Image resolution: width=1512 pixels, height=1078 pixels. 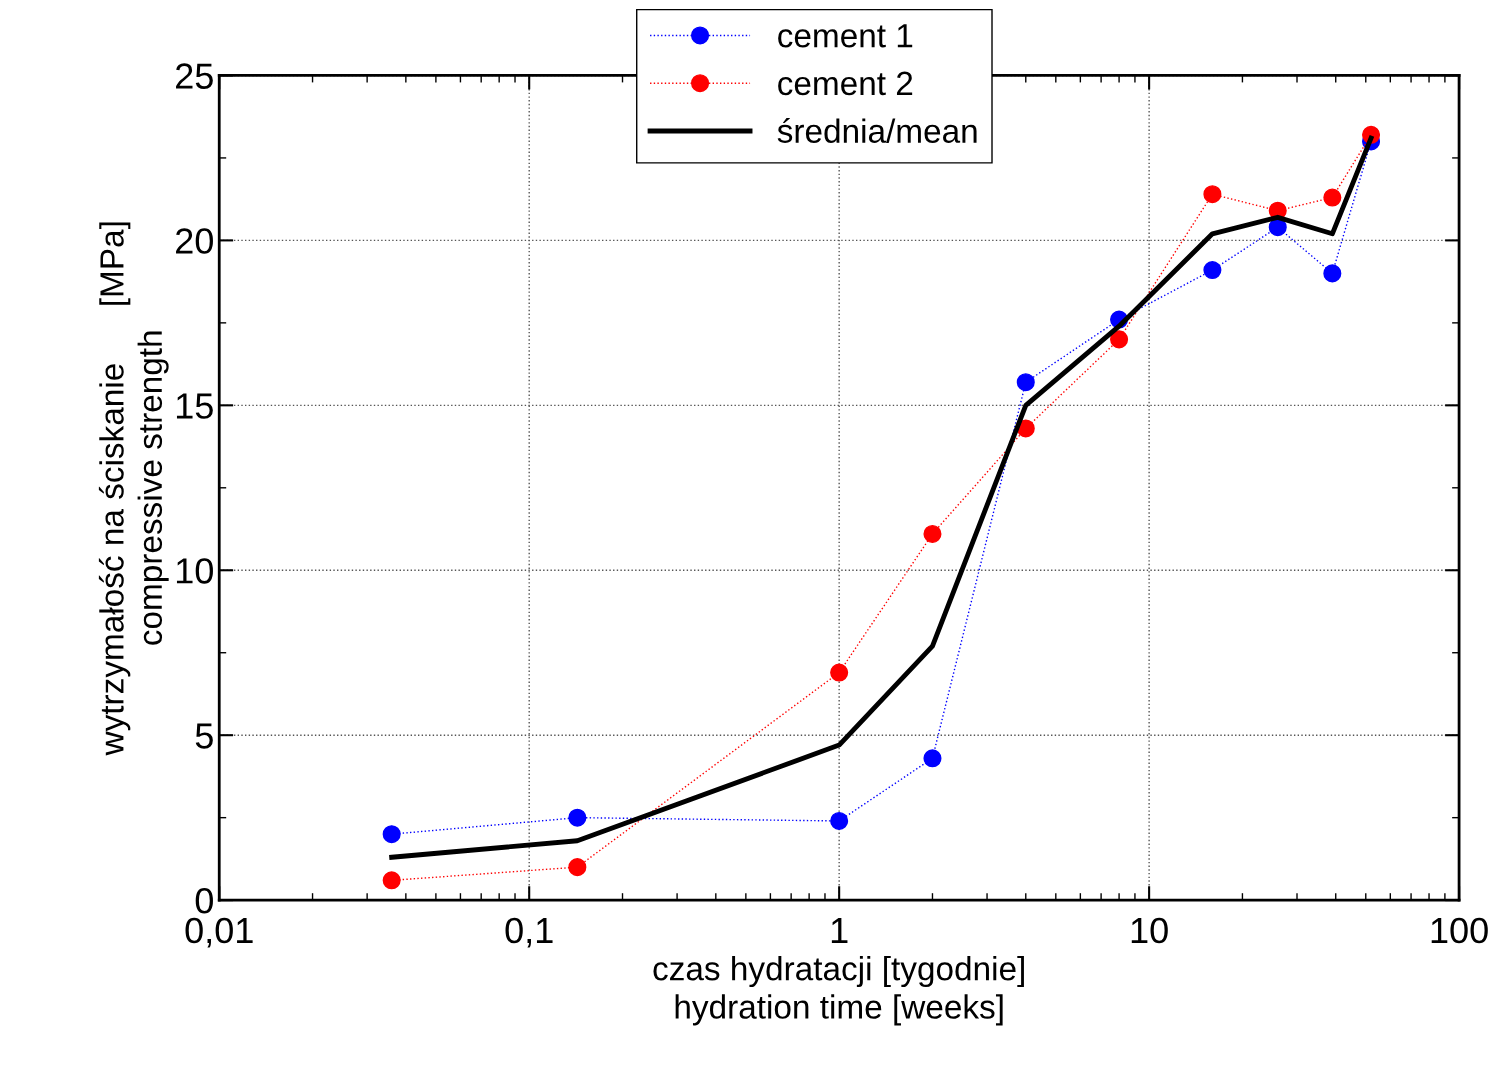 I want to click on y-tick-label: 25, so click(x=194, y=76).